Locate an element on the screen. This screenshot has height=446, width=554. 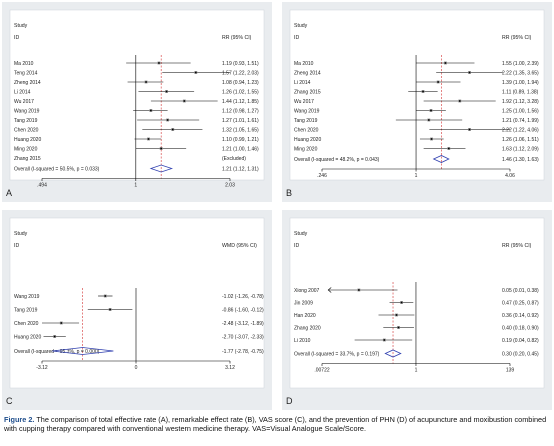
study-estimate-text: 2.22 (1.22, 4.06) is located at coordinates (520, 130).